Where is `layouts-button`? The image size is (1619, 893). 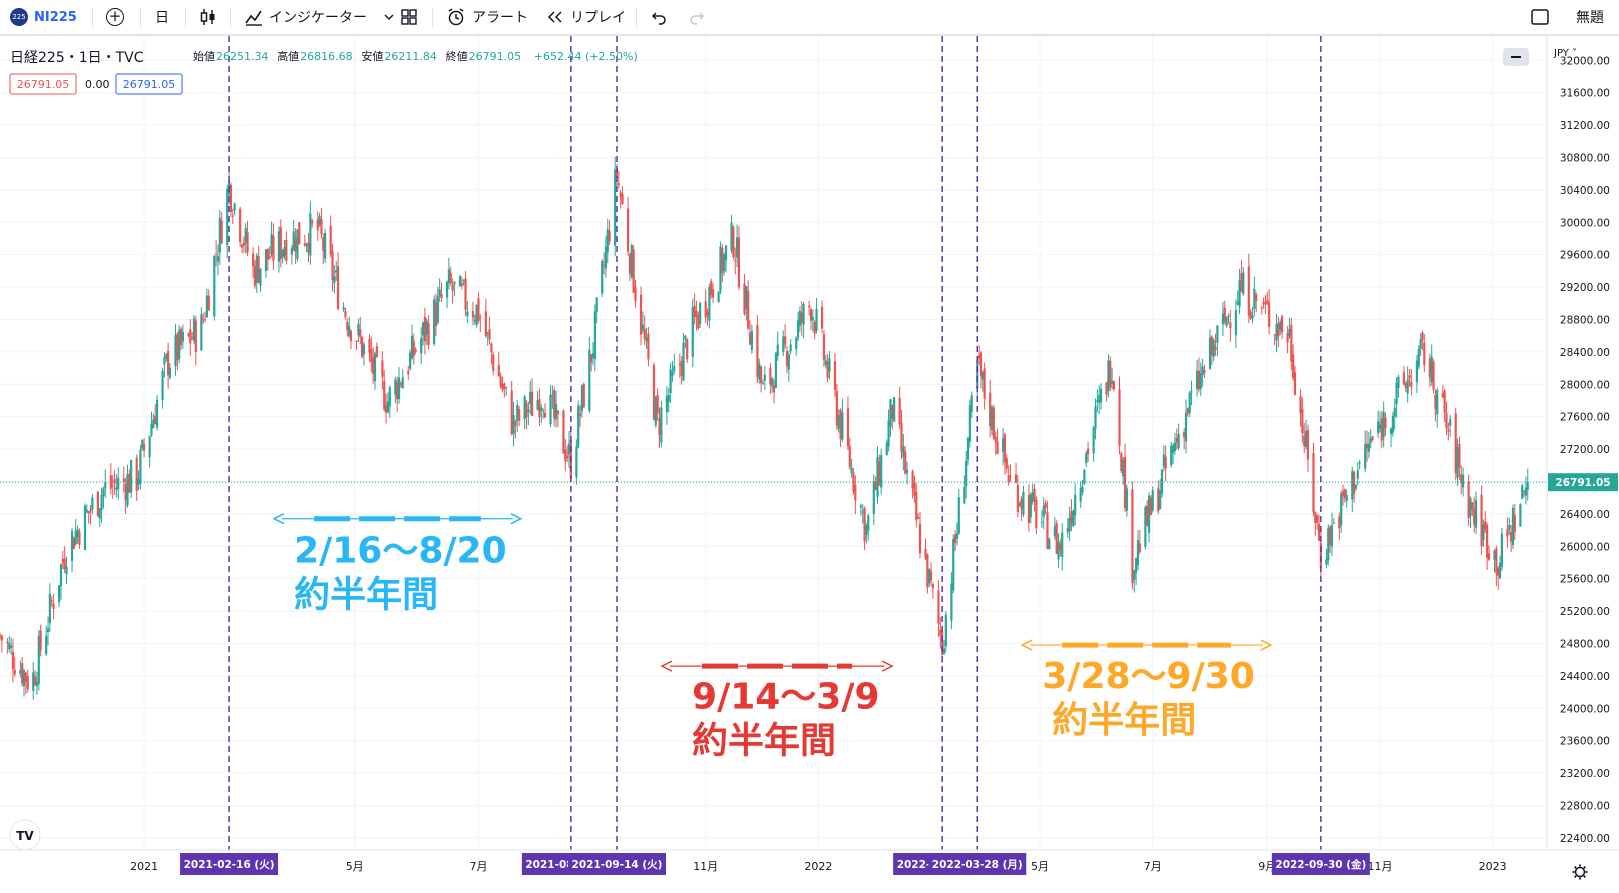
layouts-button is located at coordinates (409, 17).